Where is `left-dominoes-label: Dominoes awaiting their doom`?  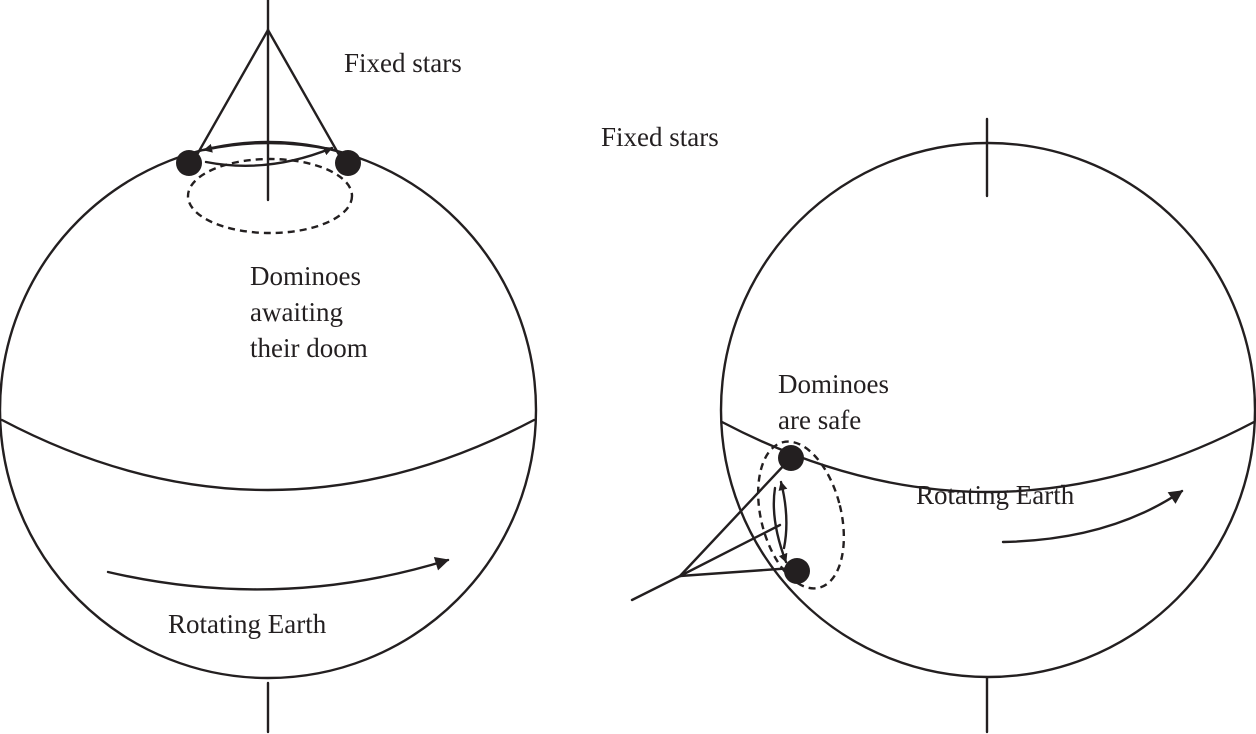 left-dominoes-label: Dominoes awaiting their doom is located at coordinates (309, 312).